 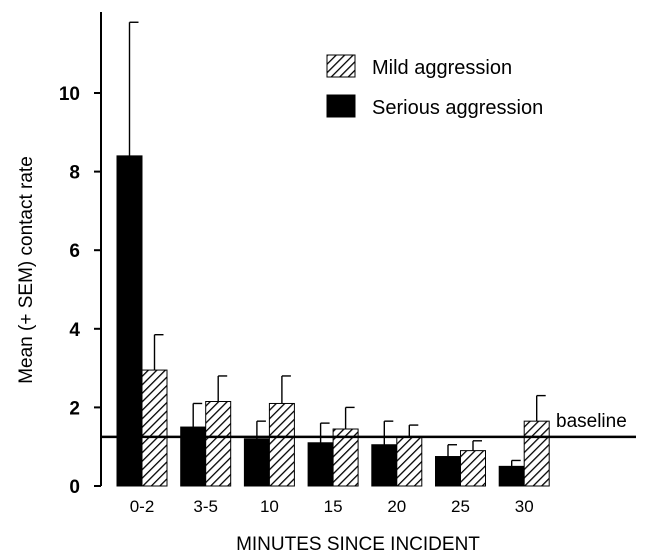 I want to click on legend-label: Mild aggression, so click(x=442, y=68).